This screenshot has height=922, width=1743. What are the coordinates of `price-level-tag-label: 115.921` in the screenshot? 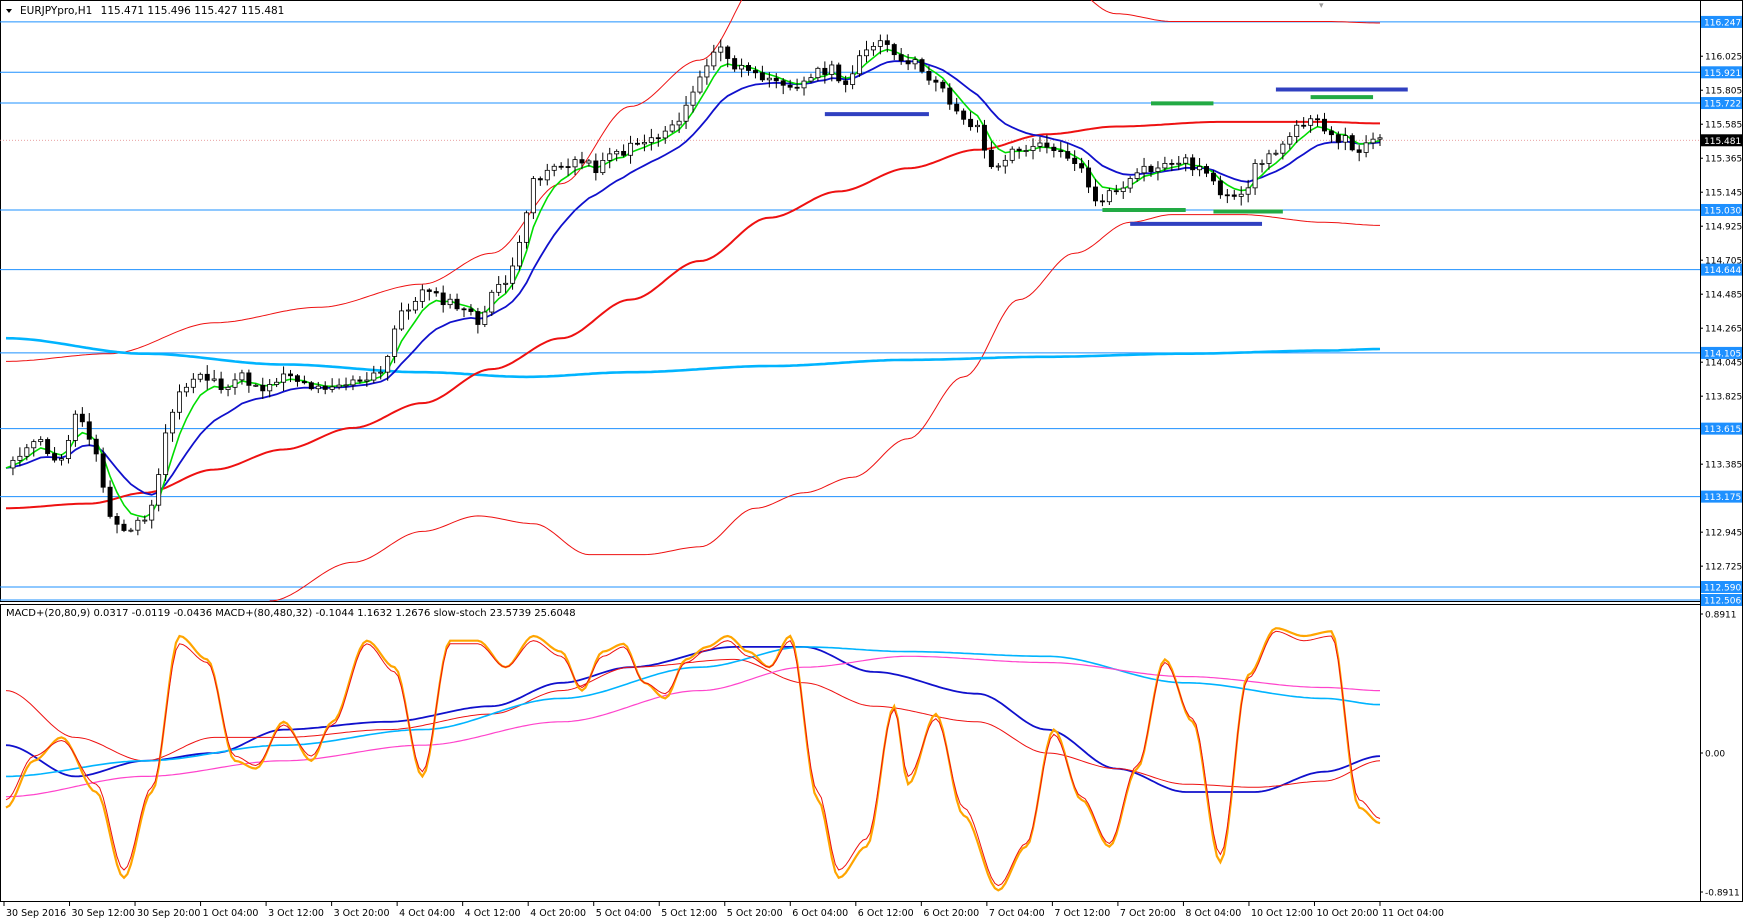 It's located at (1722, 74).